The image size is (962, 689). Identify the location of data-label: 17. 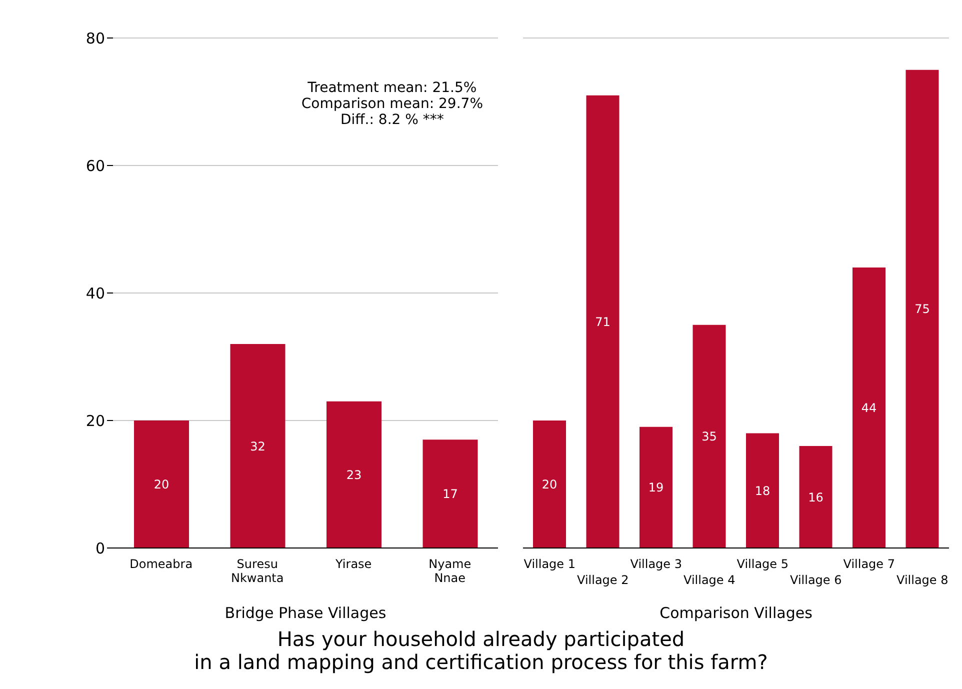
(450, 494).